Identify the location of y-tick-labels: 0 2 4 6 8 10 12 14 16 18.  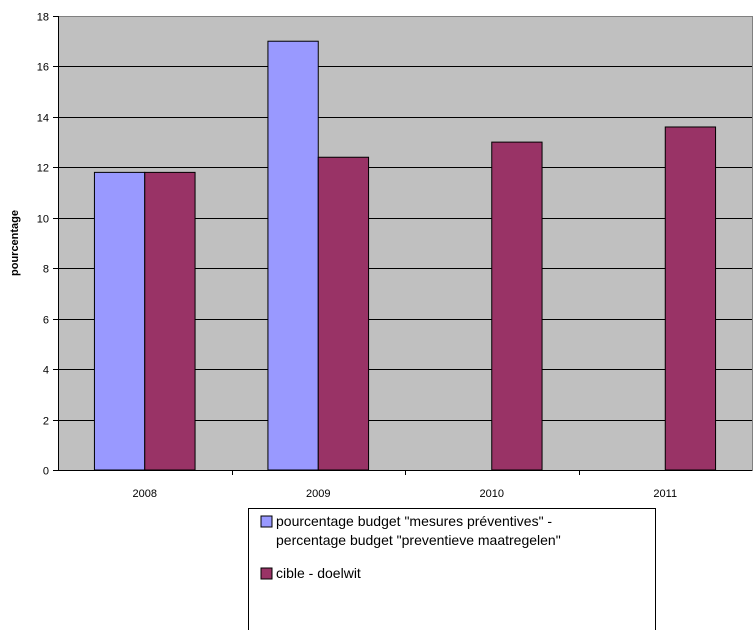
(43, 245).